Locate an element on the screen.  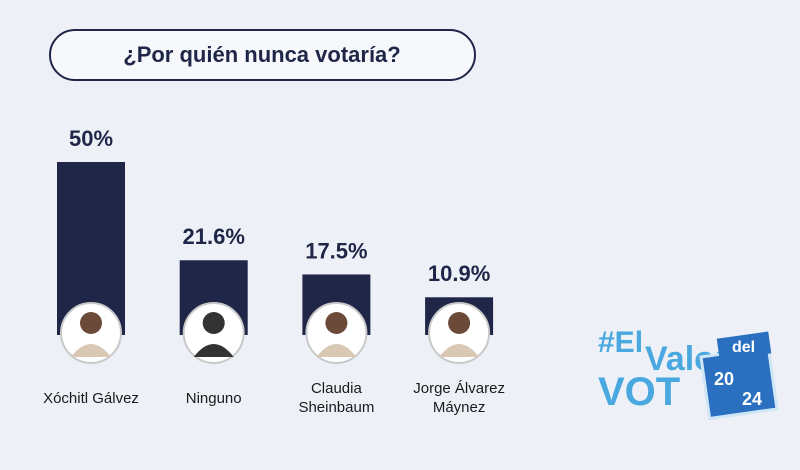
chart-title: ¿Por quién nunca votaría? is located at coordinates (261, 54).